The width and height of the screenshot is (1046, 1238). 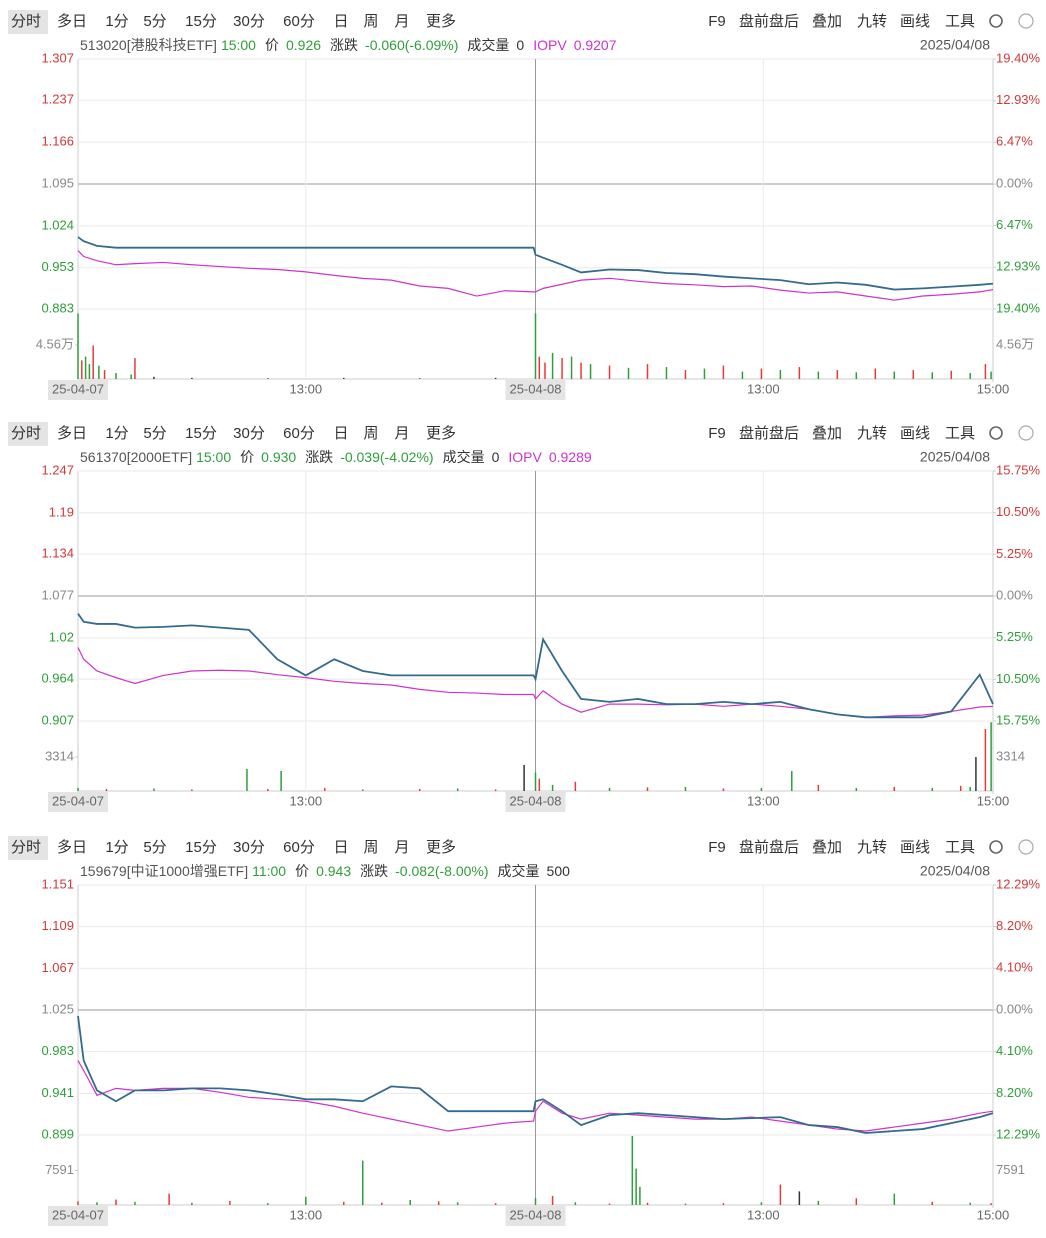 What do you see at coordinates (1014, 141) in the screenshot?
I see `y2-tick-label: 6.47%` at bounding box center [1014, 141].